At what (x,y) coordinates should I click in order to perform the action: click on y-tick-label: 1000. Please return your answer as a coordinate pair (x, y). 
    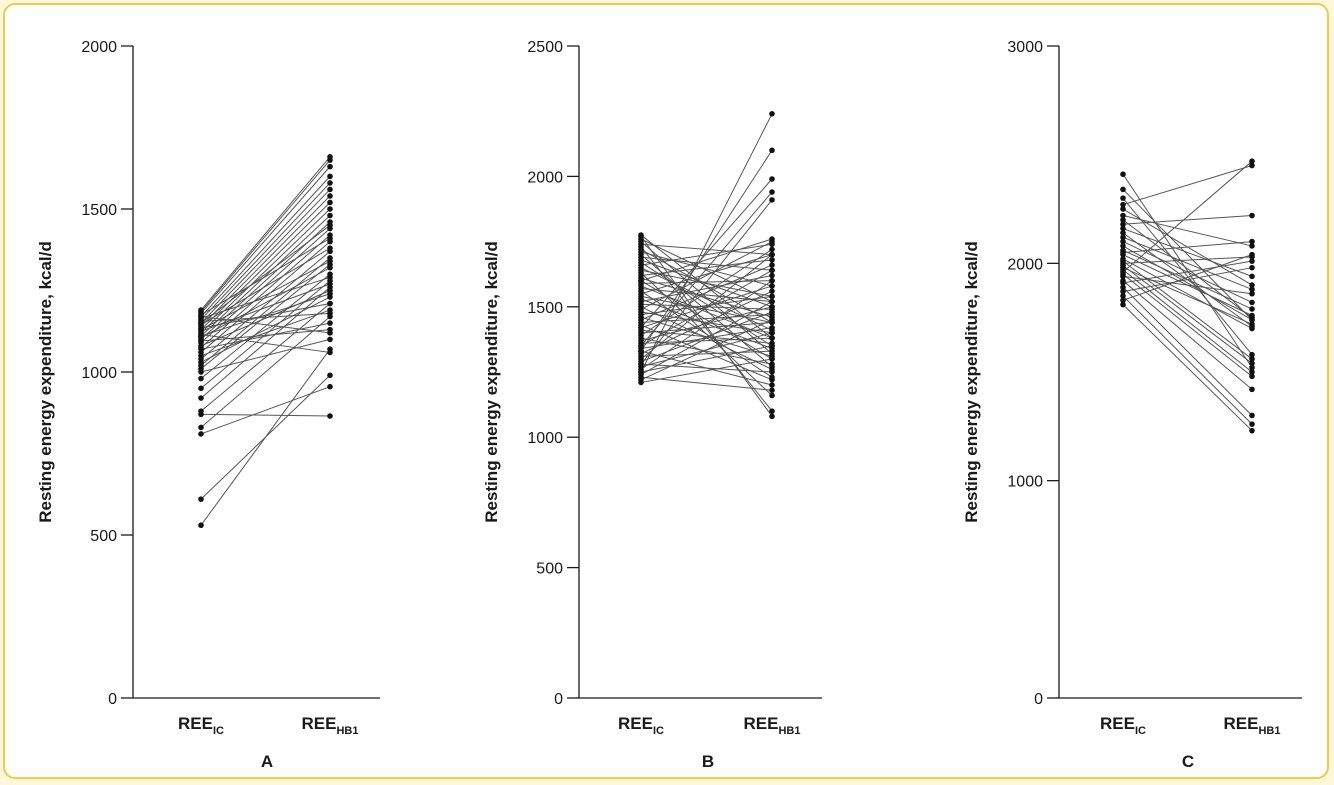
    Looking at the image, I should click on (99, 373).